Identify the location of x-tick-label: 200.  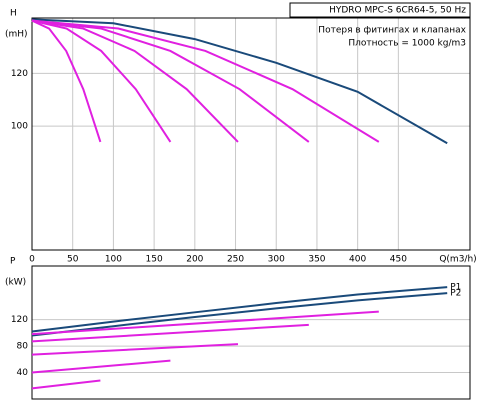
(194, 260).